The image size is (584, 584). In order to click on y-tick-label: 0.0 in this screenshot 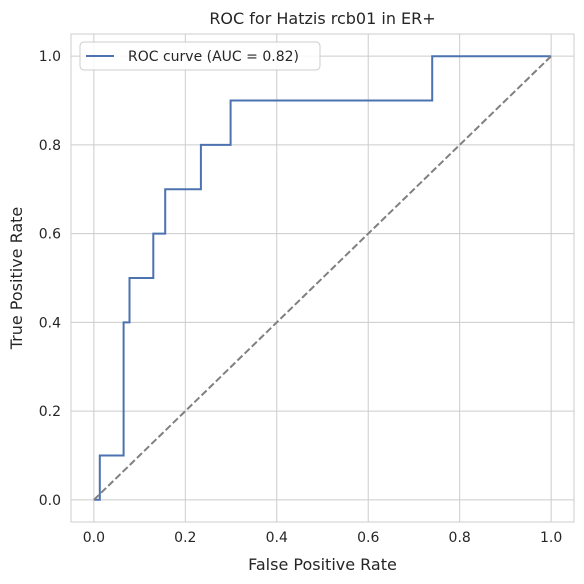, I will do `click(50, 501)`.